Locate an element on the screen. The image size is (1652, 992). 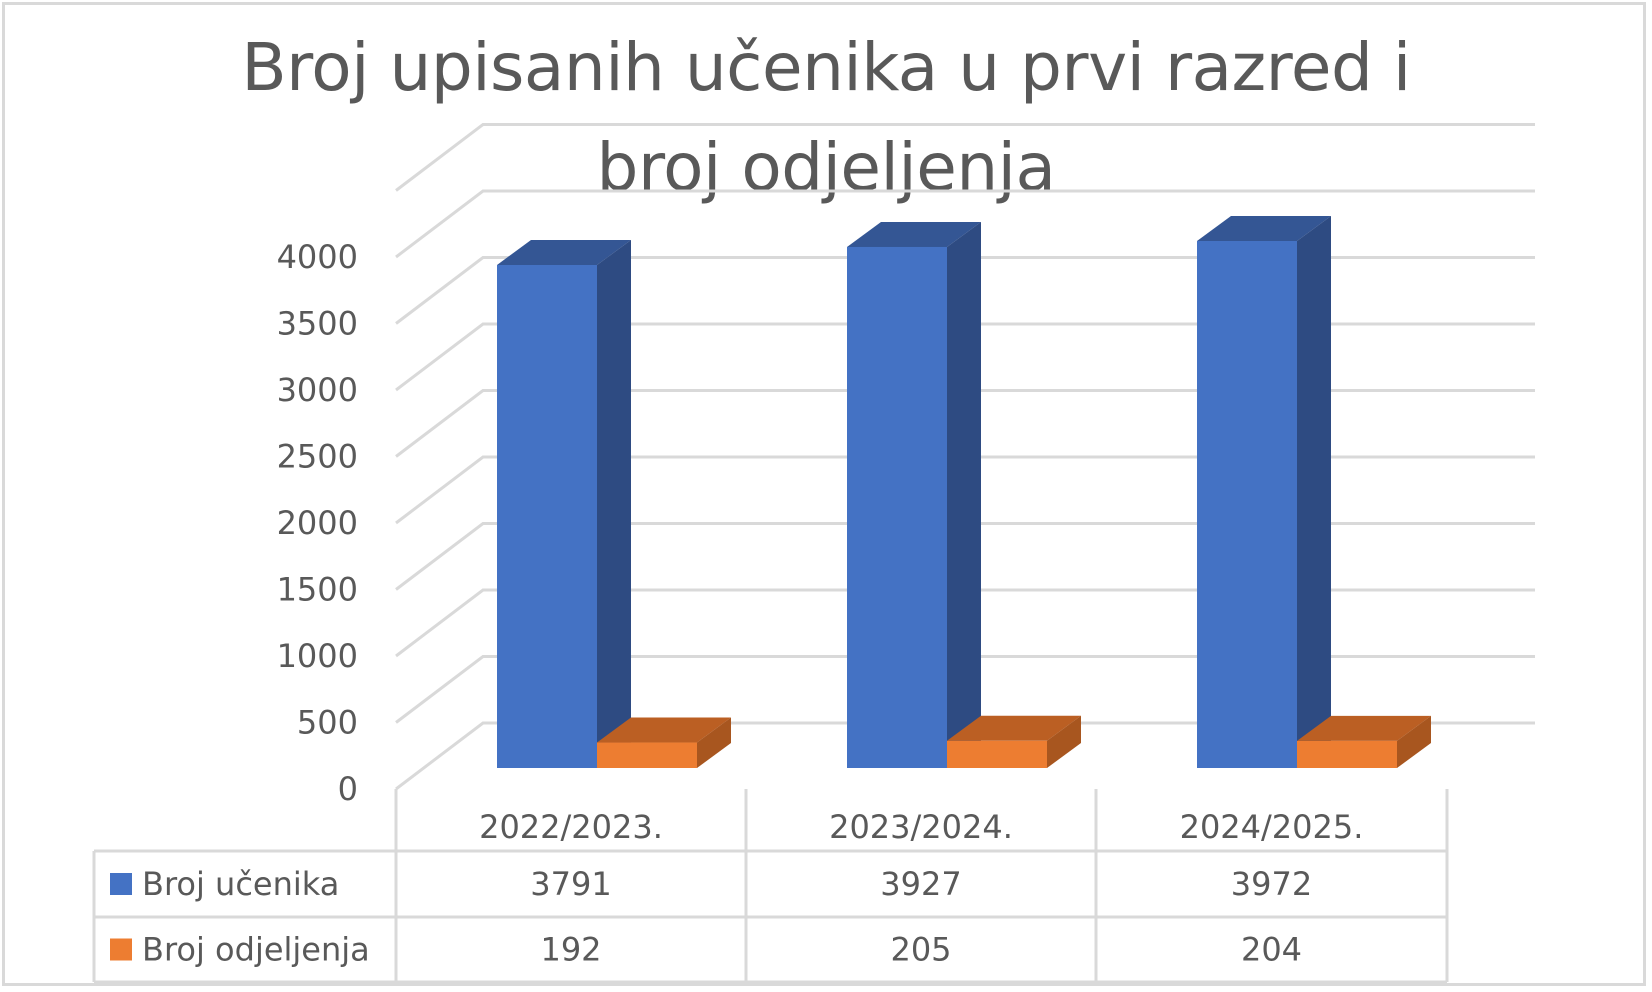
y-tick-label: 3000 is located at coordinates (317, 390).